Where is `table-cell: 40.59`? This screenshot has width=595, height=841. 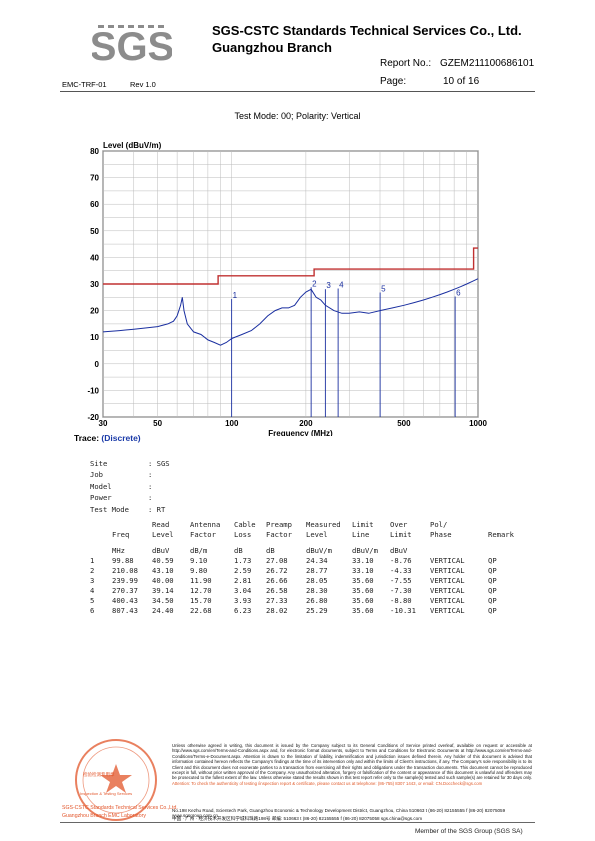 table-cell: 40.59 is located at coordinates (163, 560).